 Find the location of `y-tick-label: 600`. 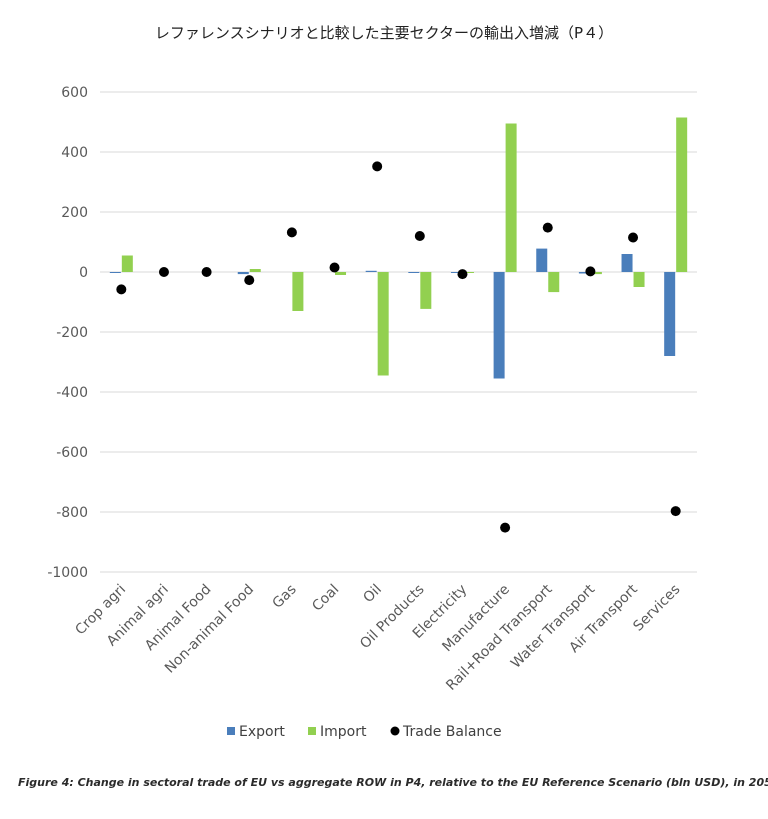

y-tick-label: 600 is located at coordinates (74, 93).